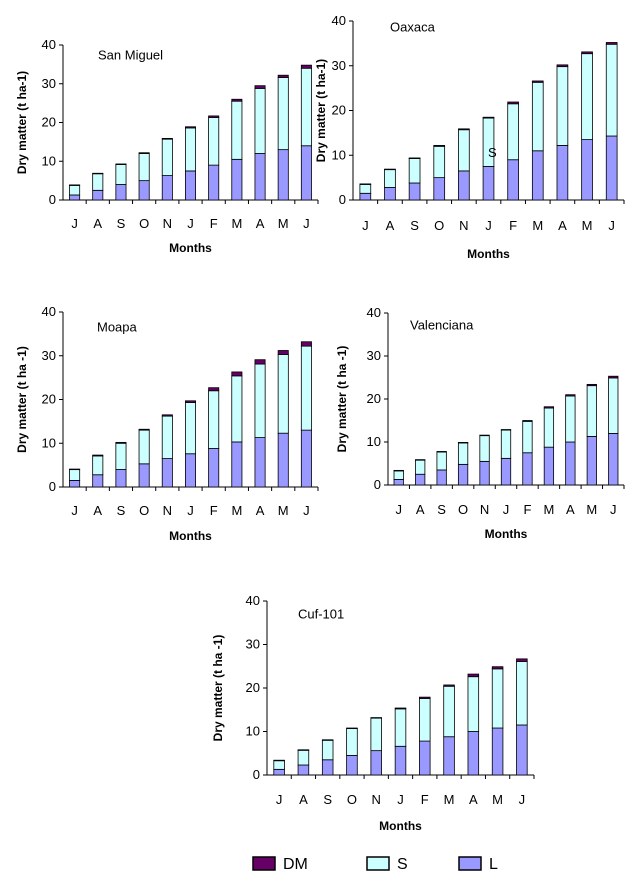  Describe the element at coordinates (374, 312) in the screenshot. I see `y-tick-label: 40` at that location.